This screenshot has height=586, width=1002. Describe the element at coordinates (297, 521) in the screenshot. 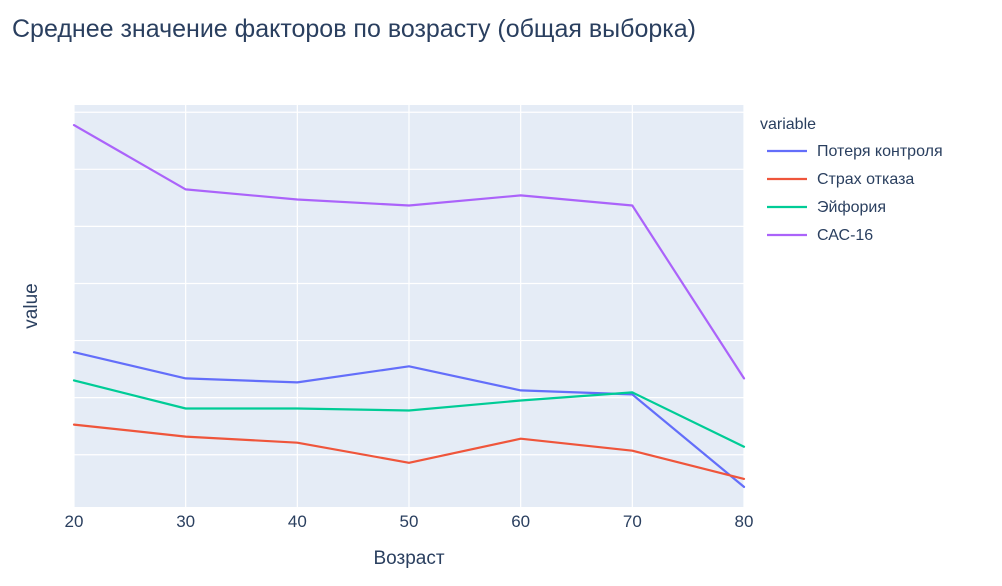

I see `x-tick-label: 40` at that location.